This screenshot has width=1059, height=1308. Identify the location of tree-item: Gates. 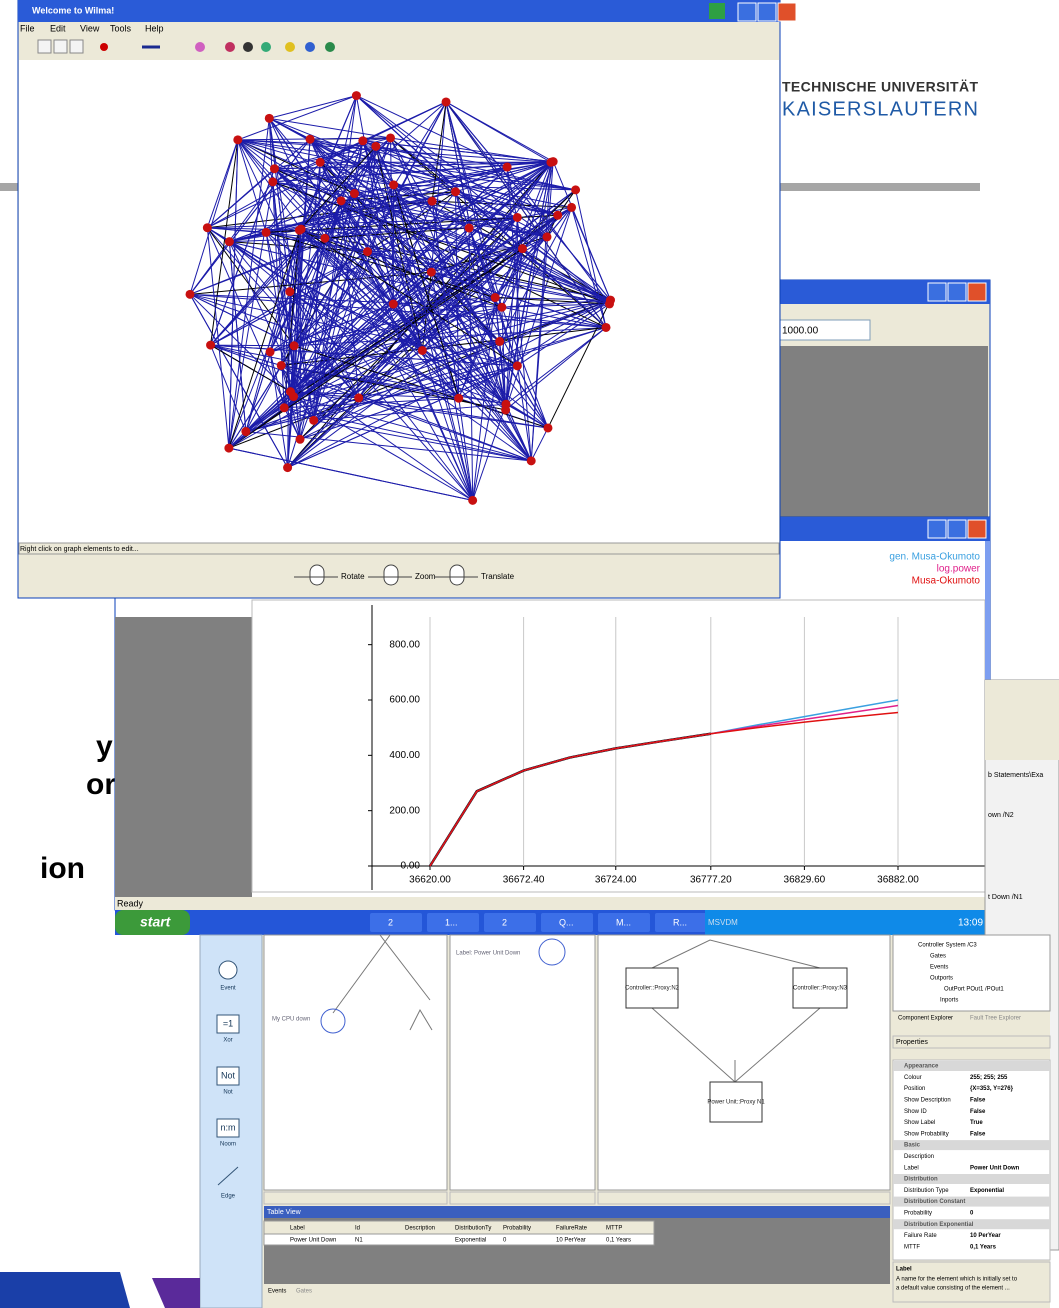
(938, 957).